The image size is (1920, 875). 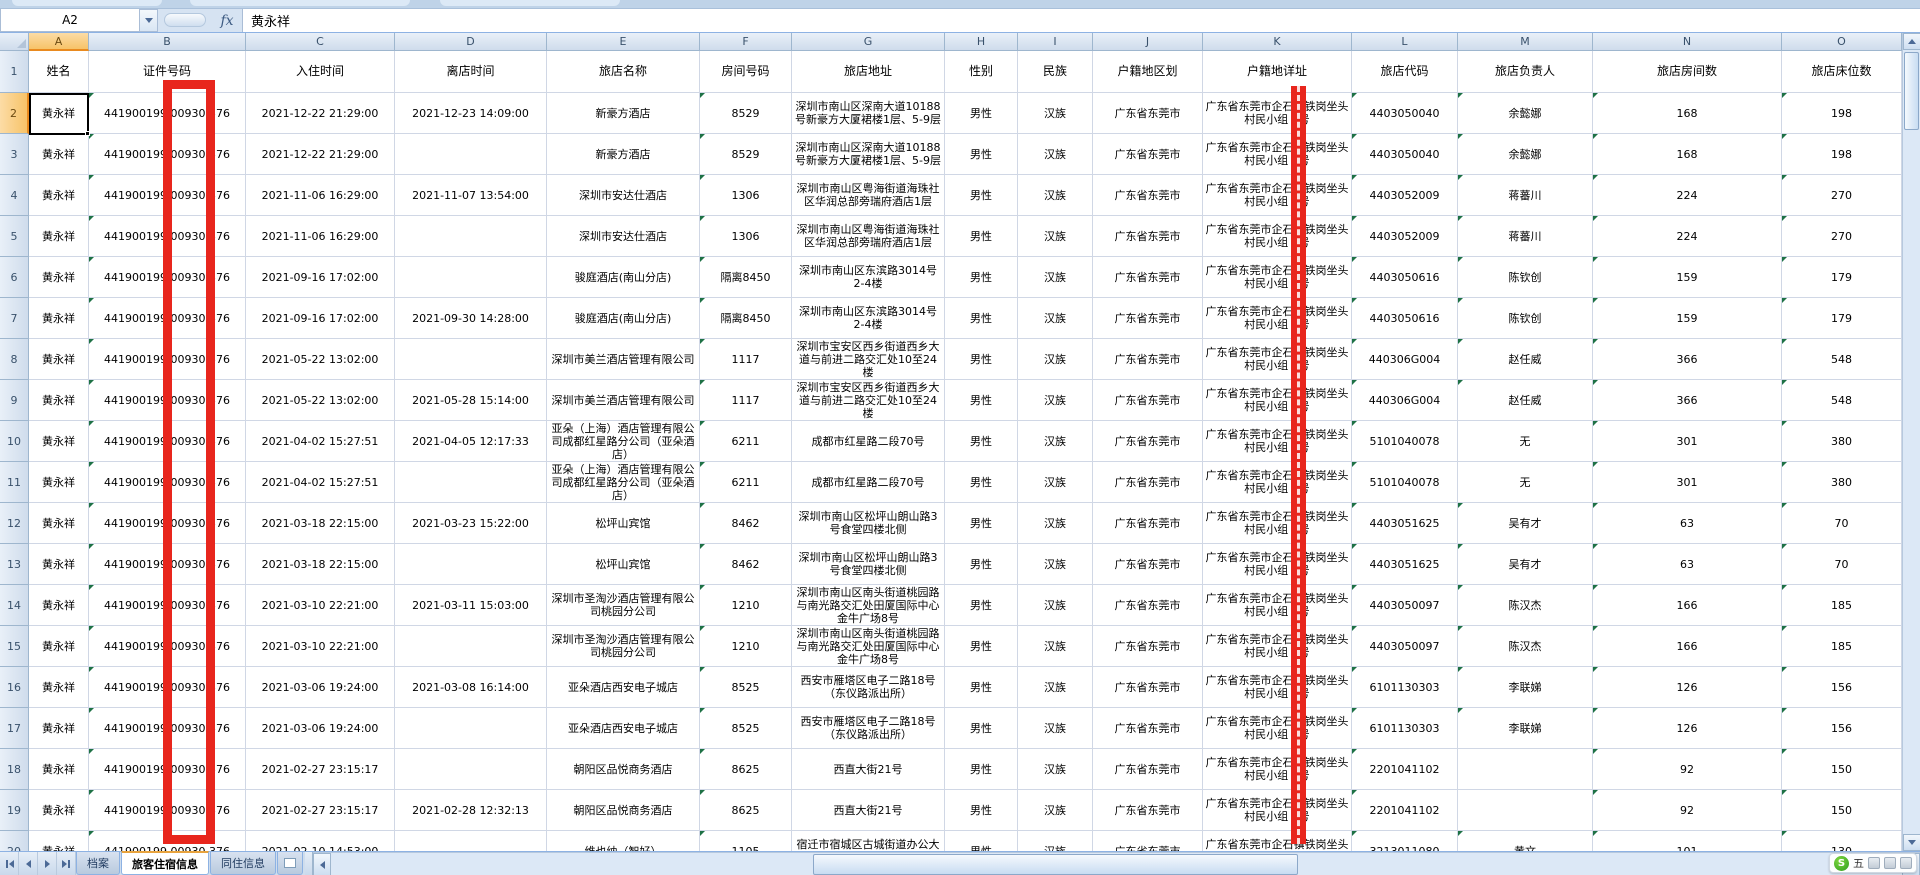 I want to click on cell-I18: 汉族, so click(x=1055, y=769).